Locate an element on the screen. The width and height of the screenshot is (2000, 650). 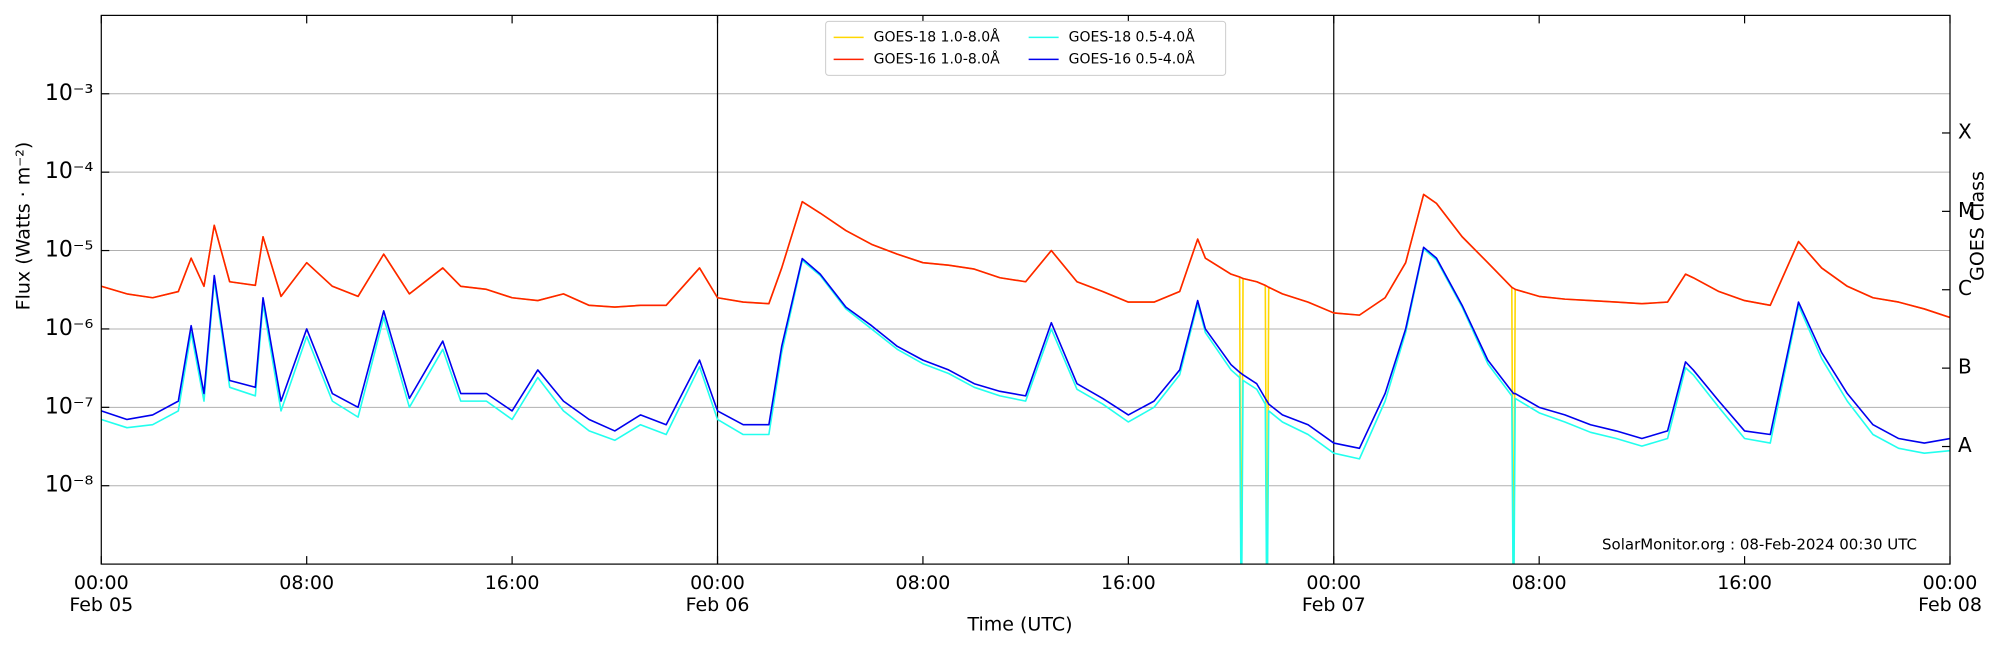
legend-label: GOES-16 0.5-4.0Å is located at coordinates (1132, 58).